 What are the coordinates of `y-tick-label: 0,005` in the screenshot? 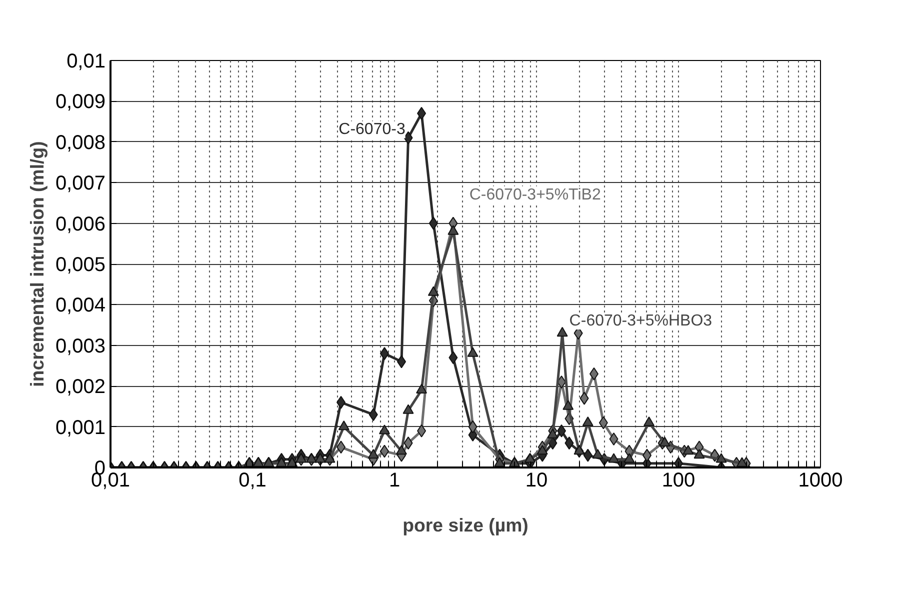 It's located at (80, 265).